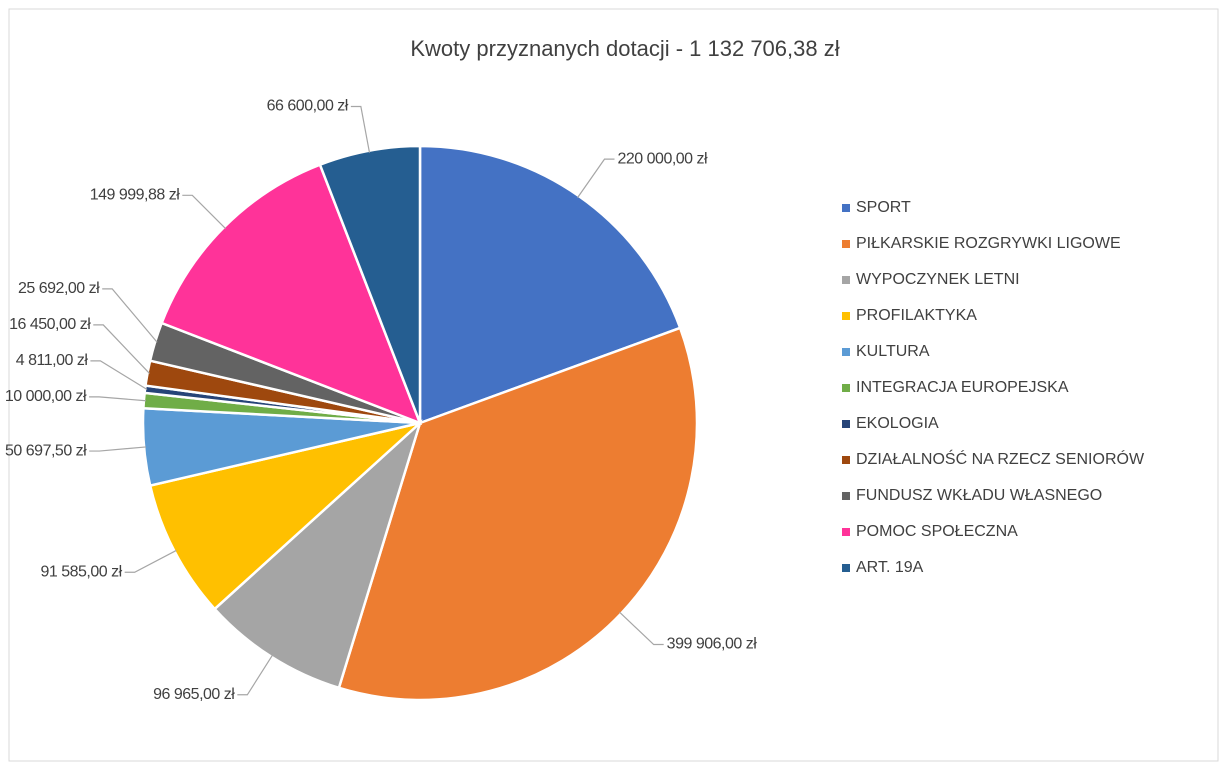  What do you see at coordinates (962, 387) in the screenshot?
I see `legend-label: INTEGRACJA EUROPEJSKA` at bounding box center [962, 387].